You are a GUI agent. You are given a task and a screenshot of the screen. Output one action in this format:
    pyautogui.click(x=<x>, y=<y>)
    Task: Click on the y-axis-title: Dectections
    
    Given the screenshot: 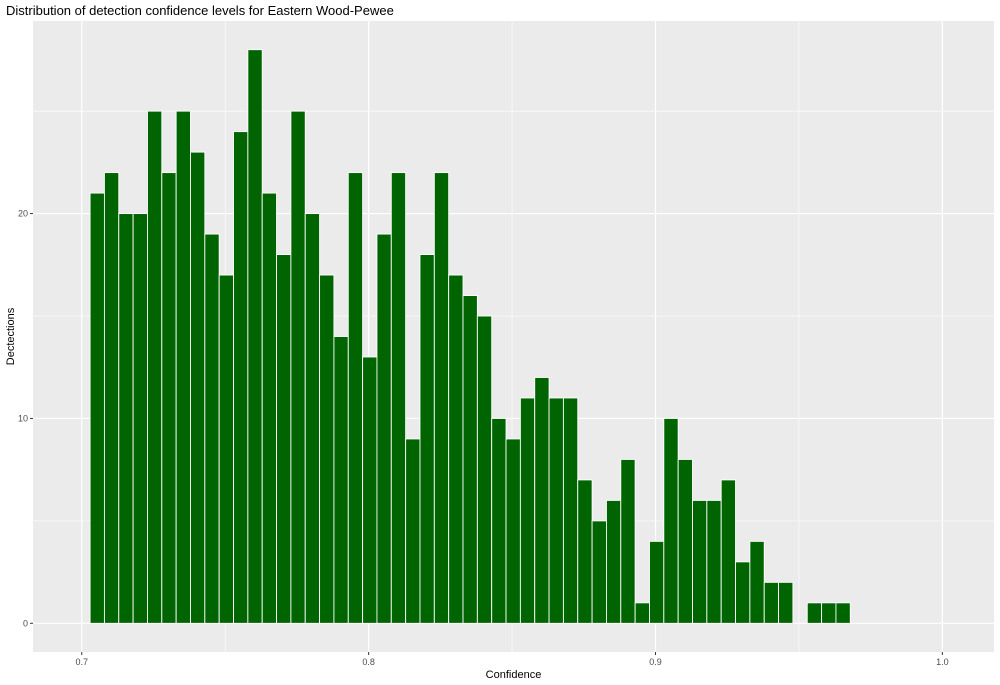 What is the action you would take?
    pyautogui.click(x=11, y=336)
    